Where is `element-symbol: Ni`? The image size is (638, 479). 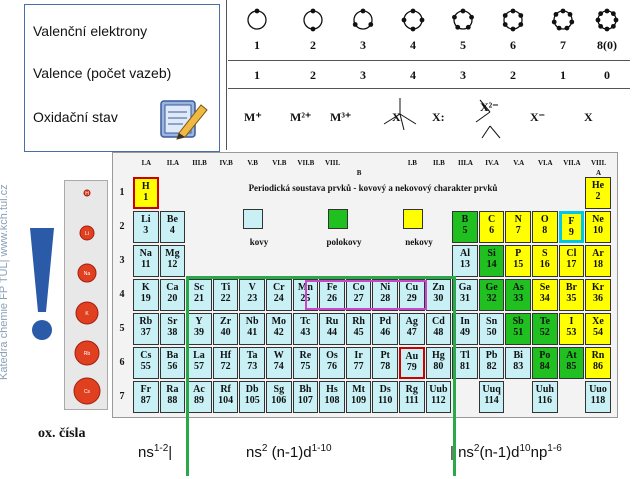 element-symbol: Ni is located at coordinates (385, 287).